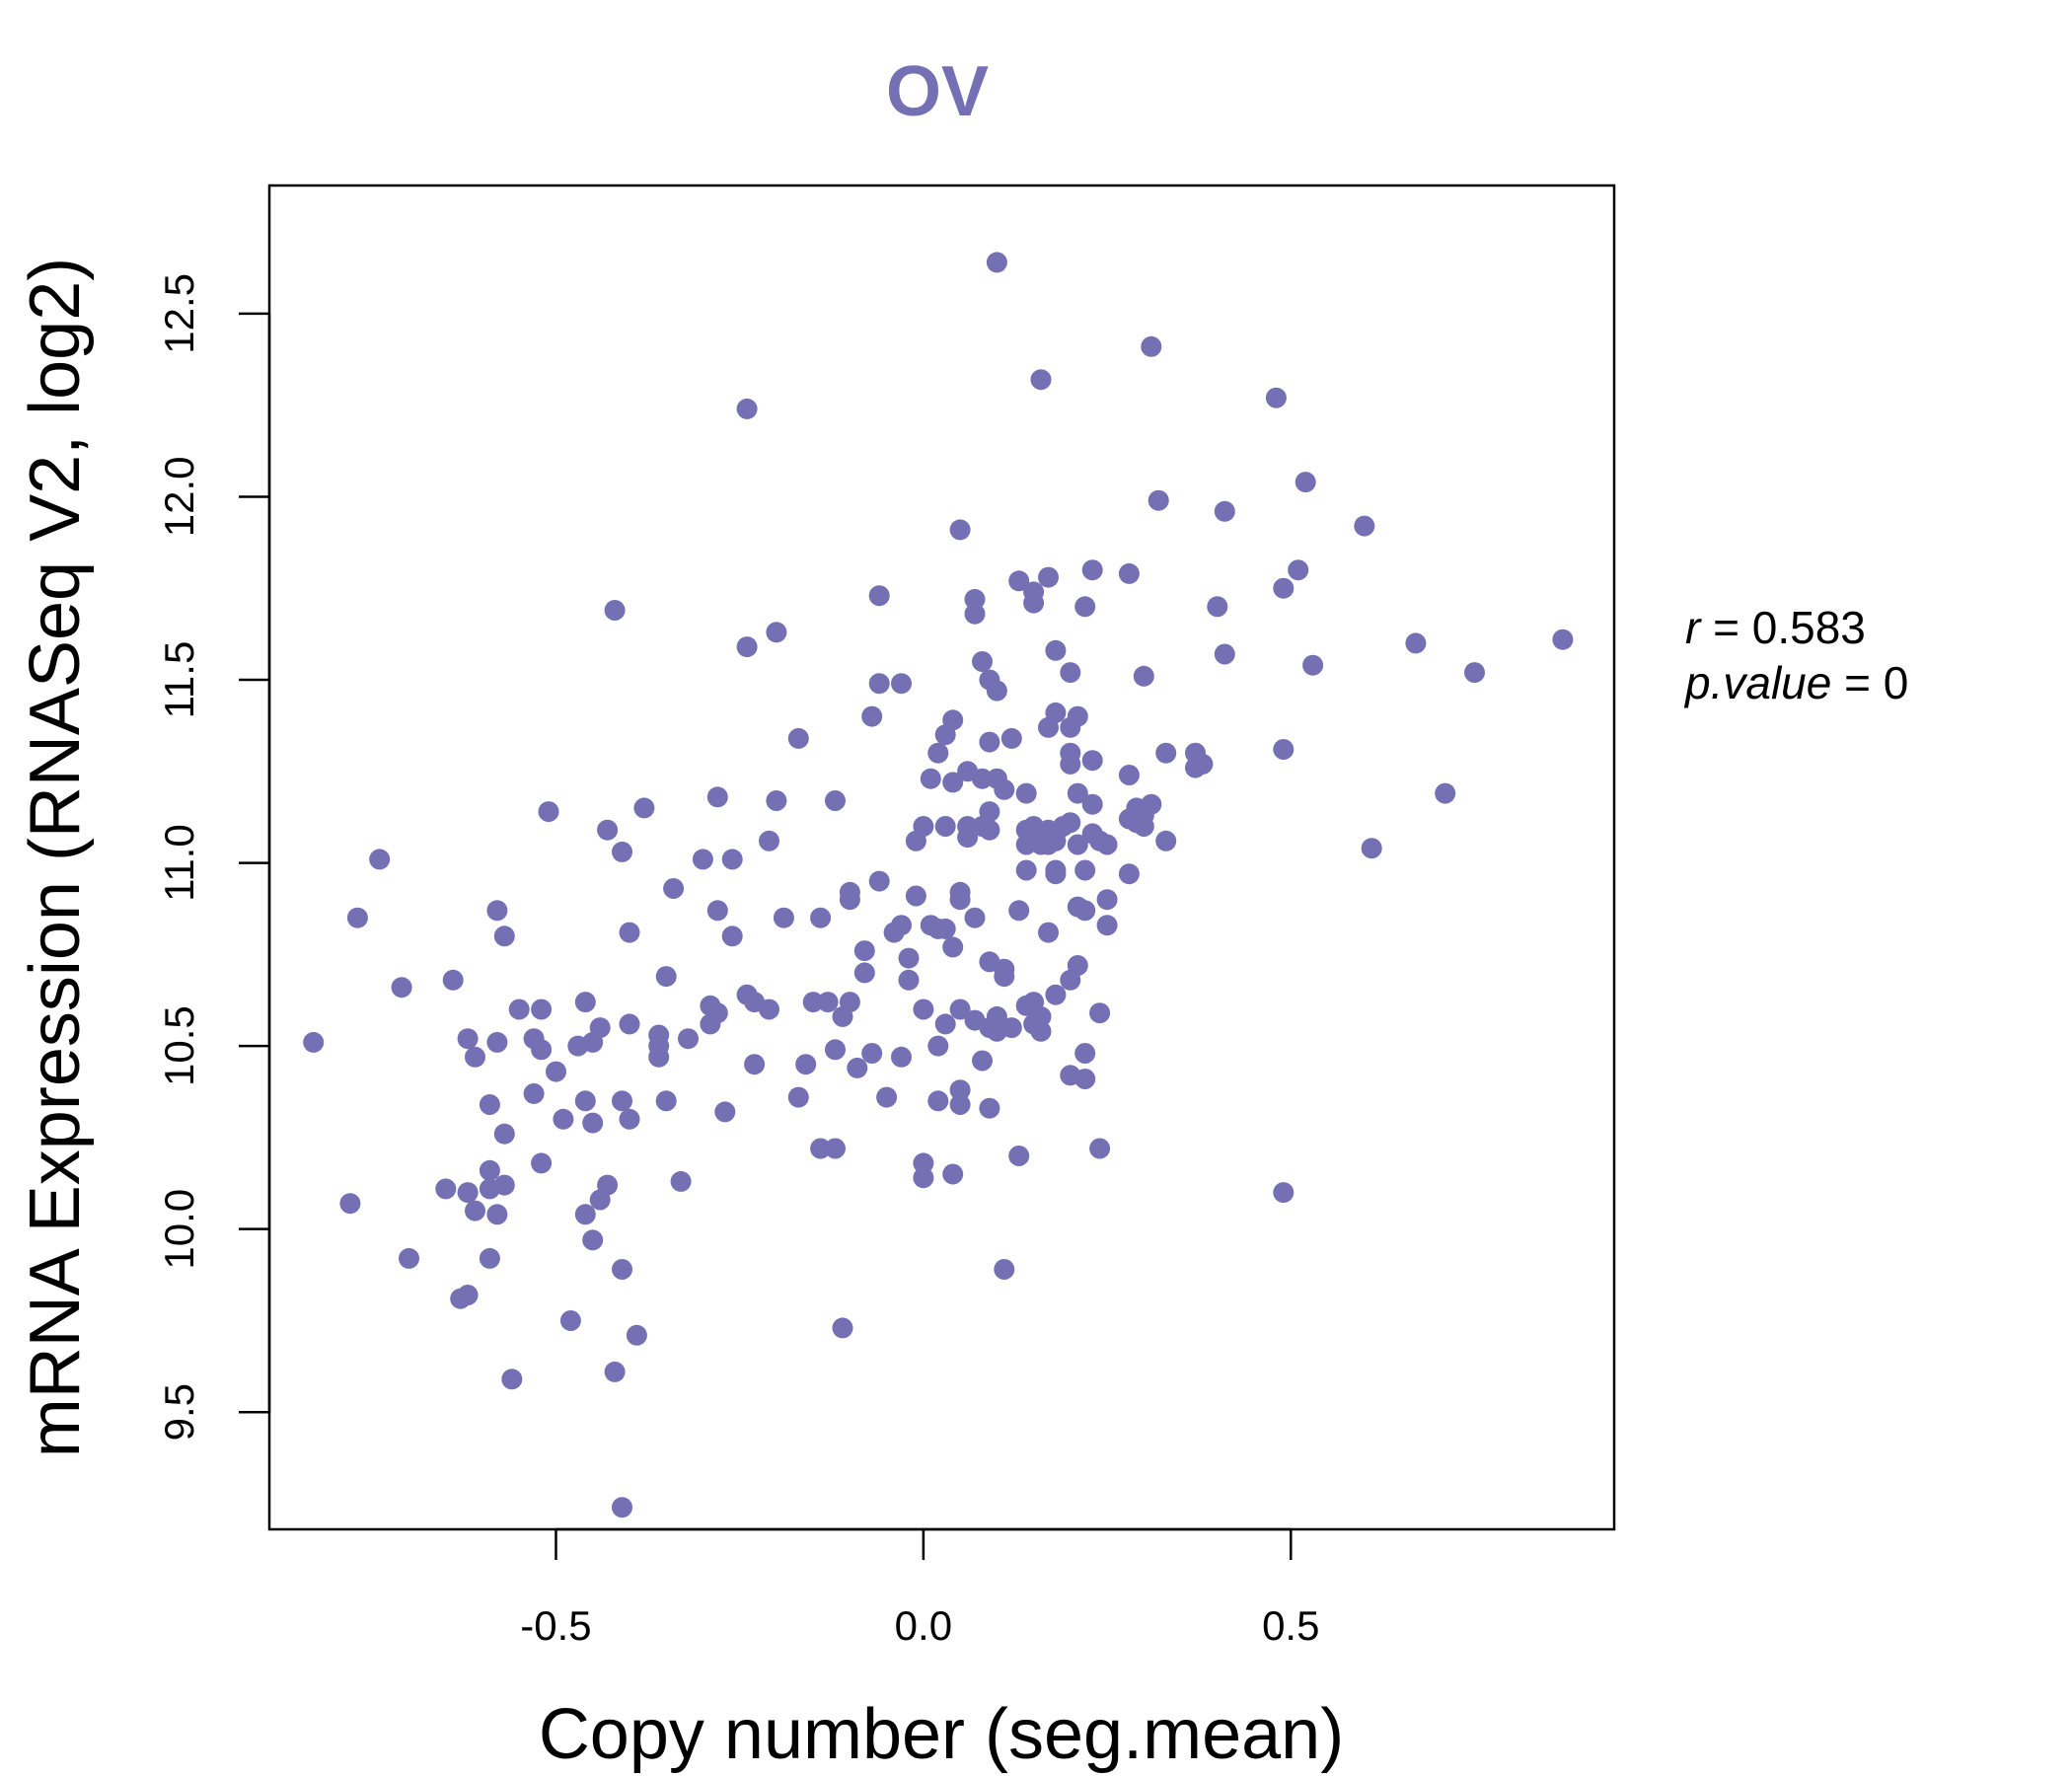 The height and width of the screenshot is (1776, 2072). I want to click on y-tick-label: 10.0, so click(179, 1230).